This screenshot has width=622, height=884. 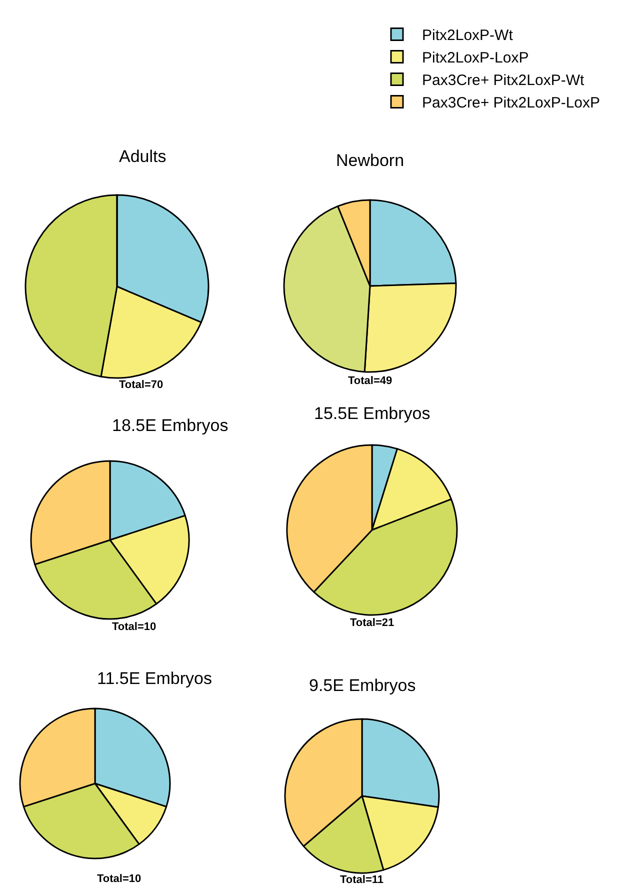 I want to click on chart-title: 9.5E Embryos, so click(x=362, y=685).